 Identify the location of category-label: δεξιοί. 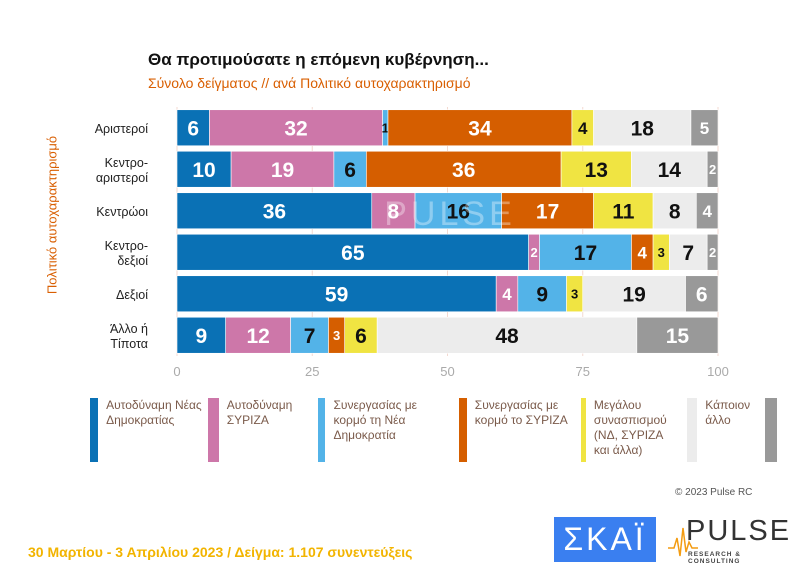
(132, 261).